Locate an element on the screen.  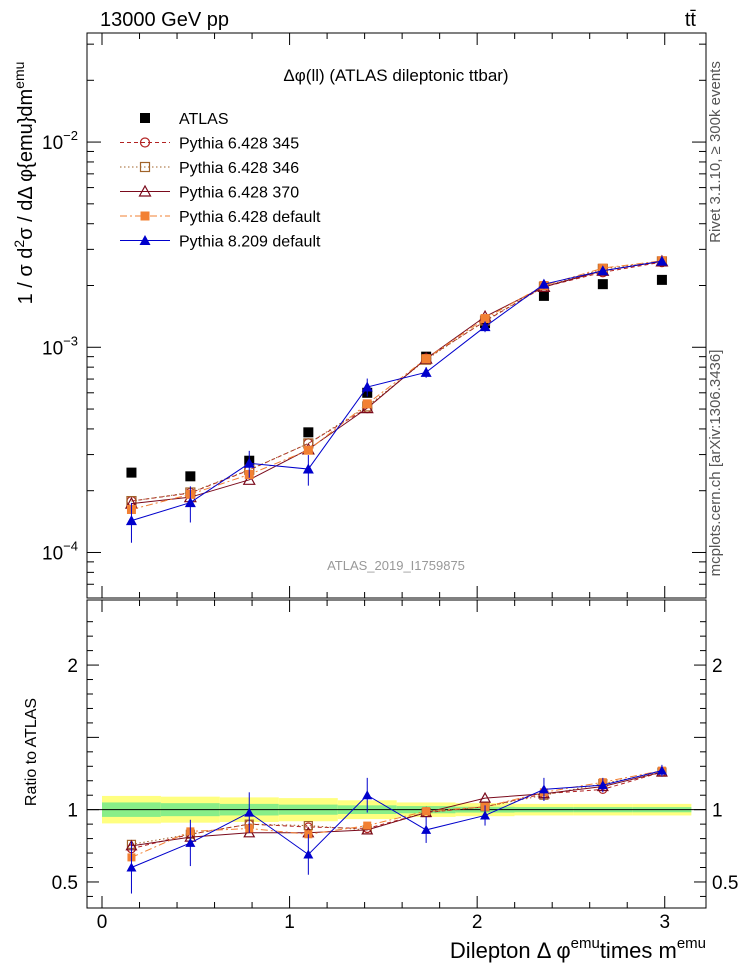
plot-title: Δφ(ll) (ATLAS dileptonic ttbar) is located at coordinates (395, 75).